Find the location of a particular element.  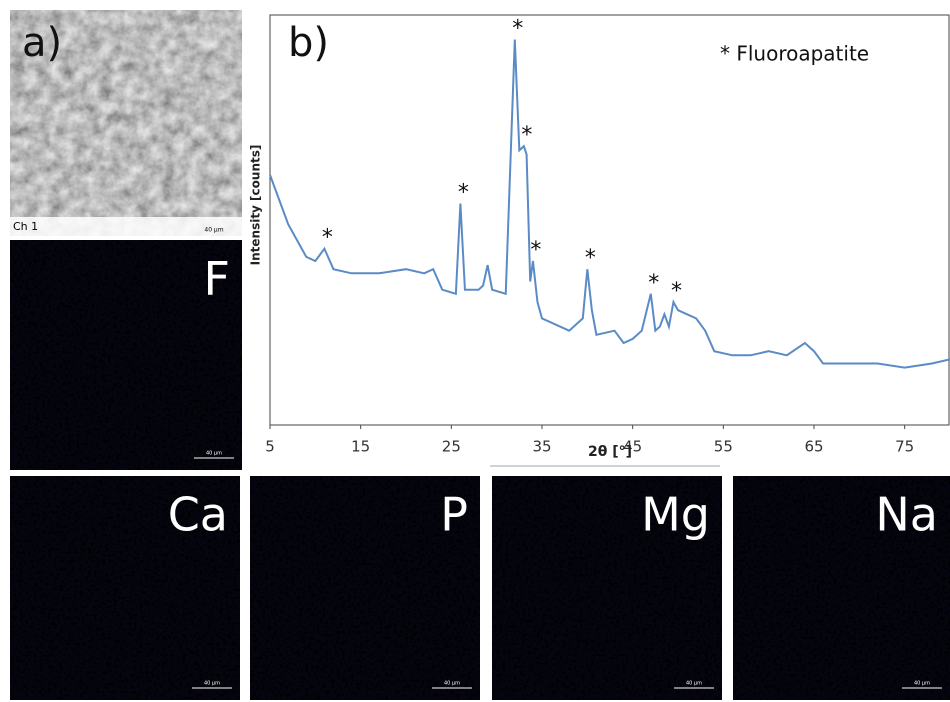

x-tick-label: 65 is located at coordinates (813, 447).